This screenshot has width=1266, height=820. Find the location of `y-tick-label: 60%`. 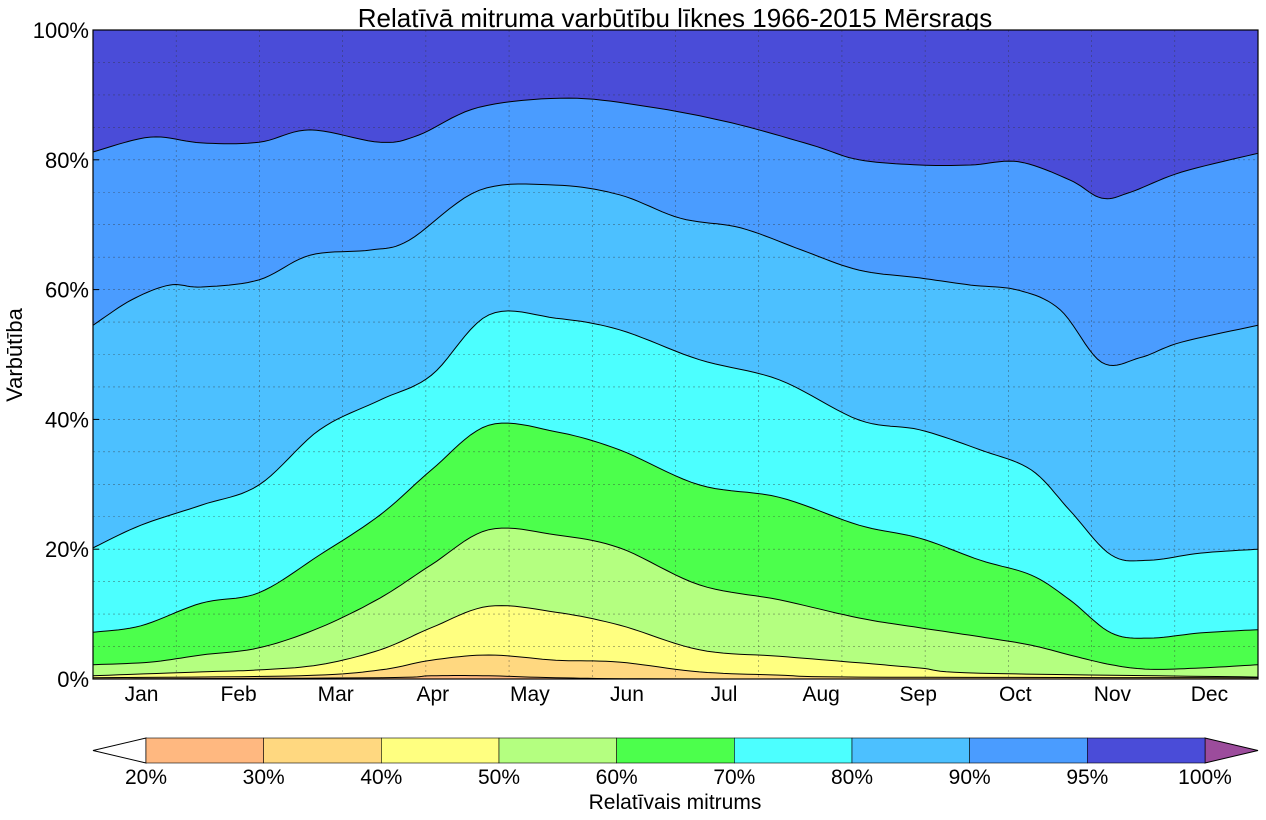

y-tick-label: 60% is located at coordinates (67, 290).